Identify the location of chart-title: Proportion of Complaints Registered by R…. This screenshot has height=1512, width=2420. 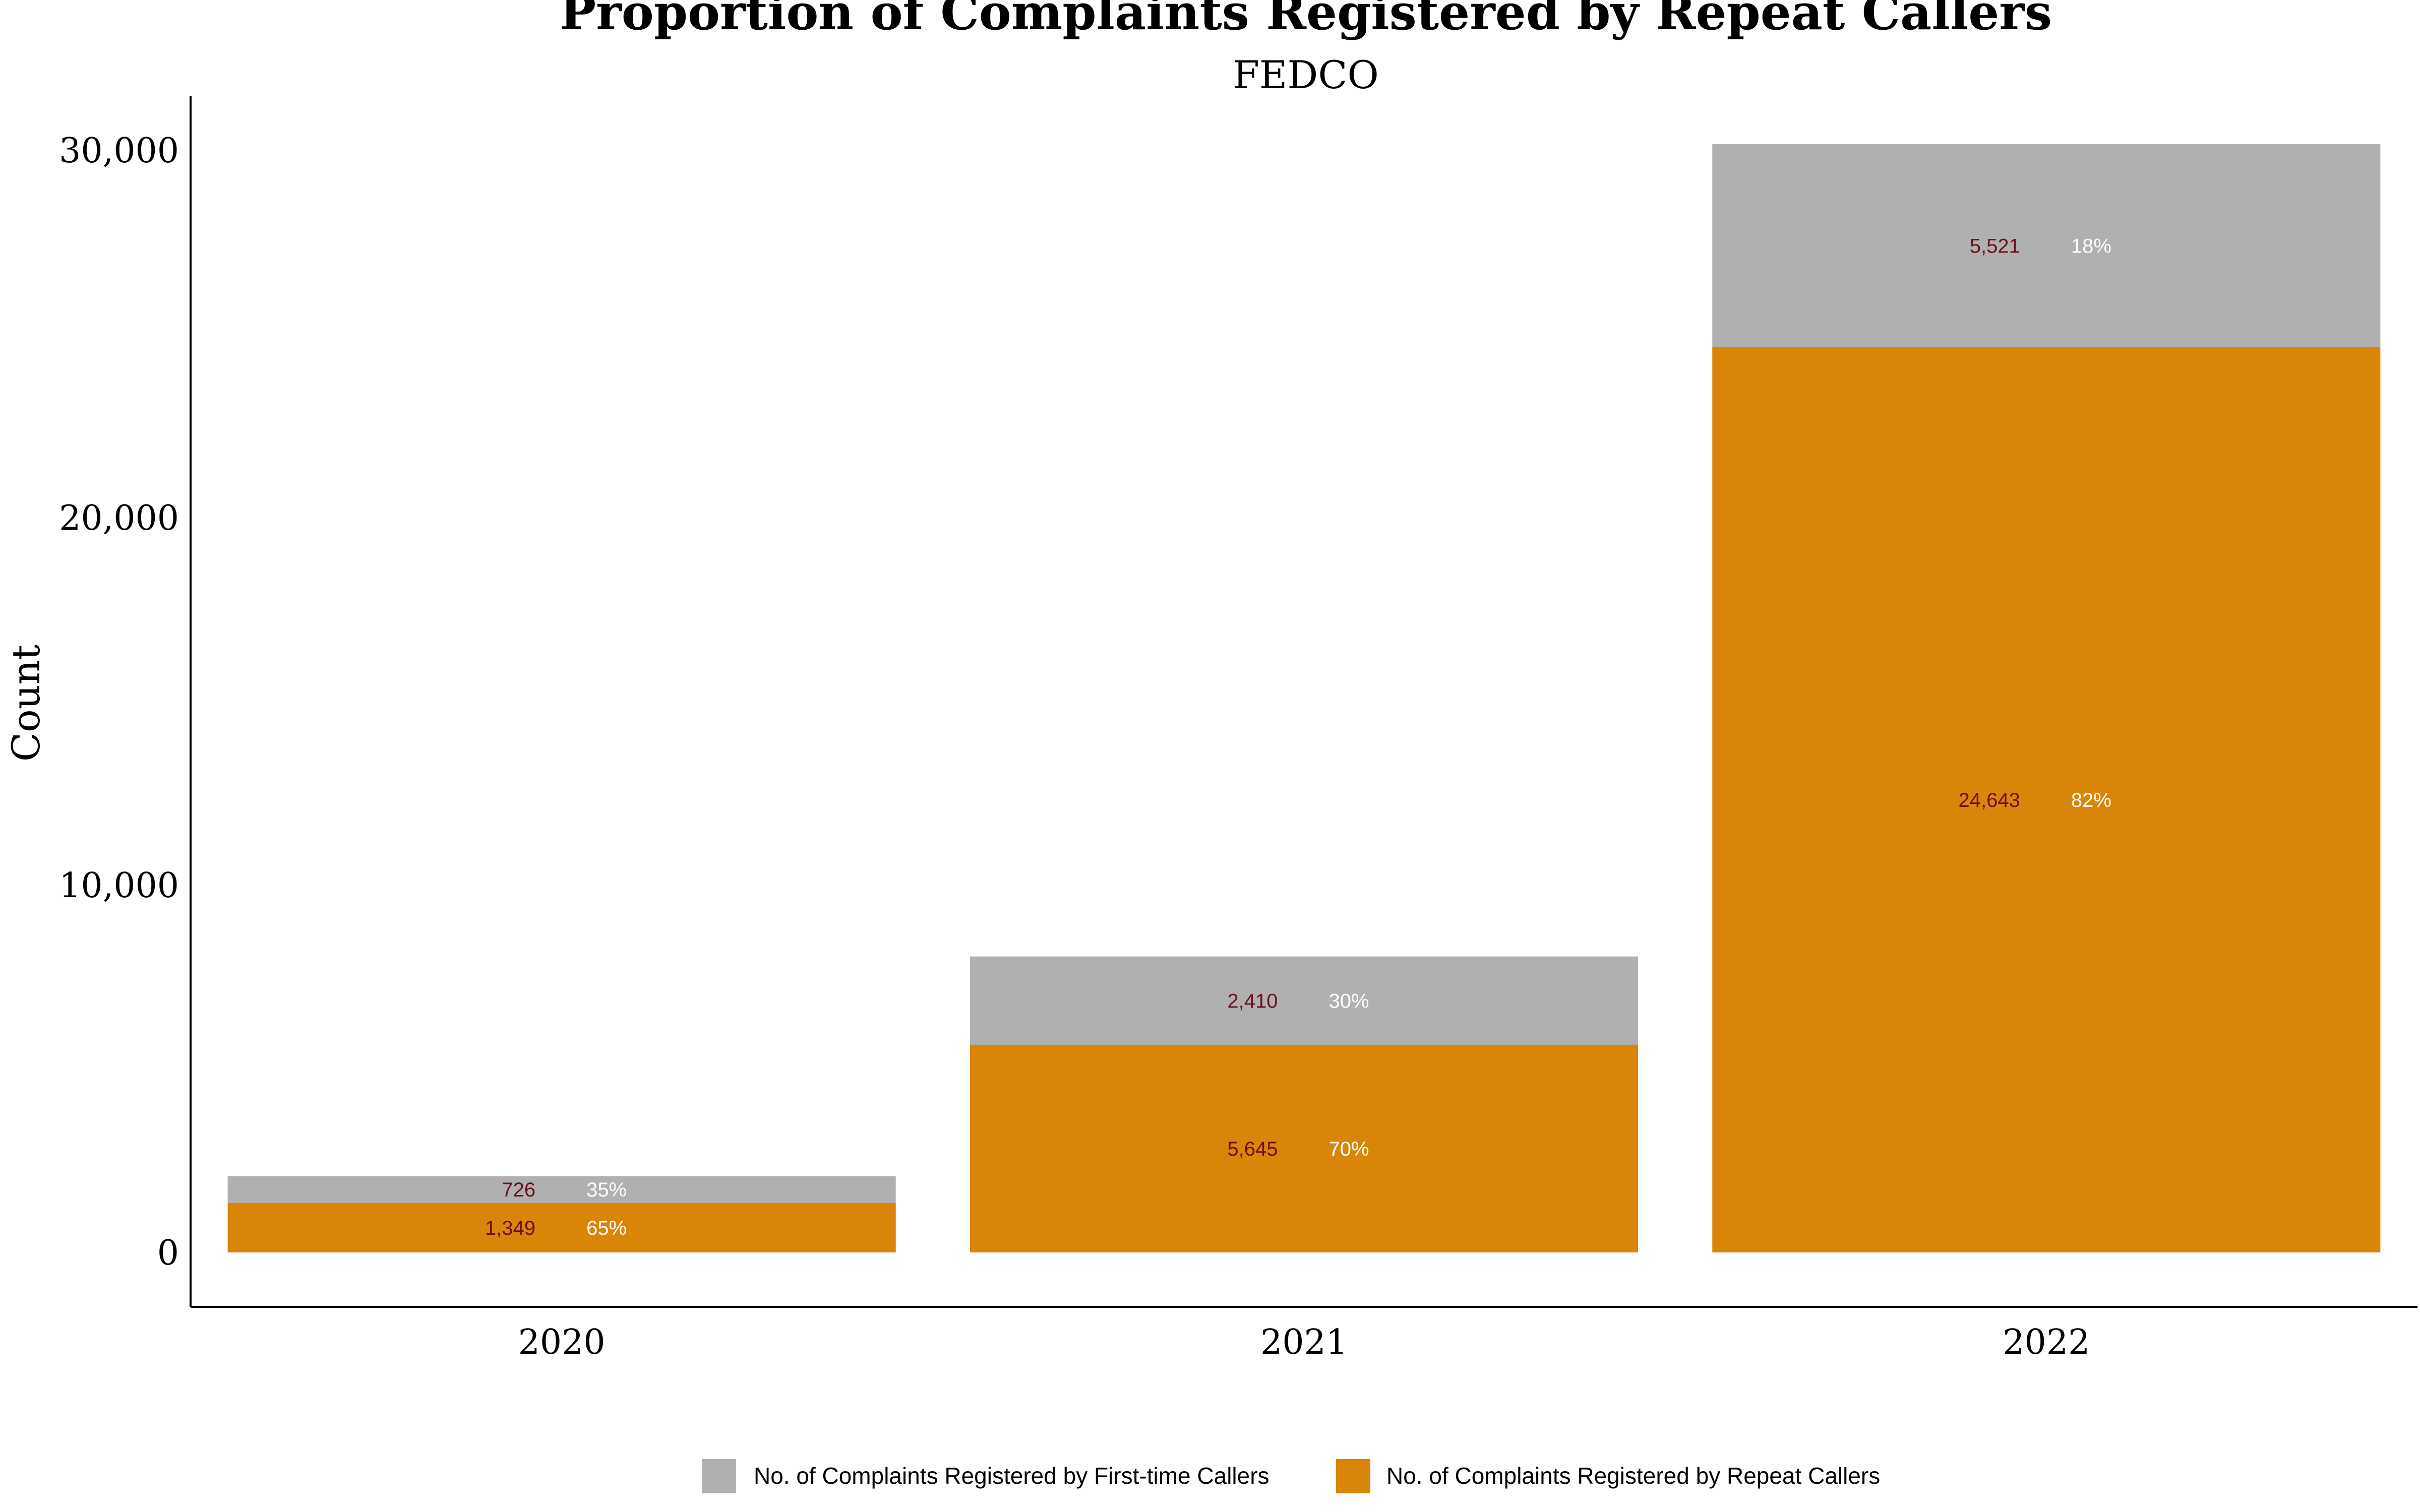
(1306, 20).